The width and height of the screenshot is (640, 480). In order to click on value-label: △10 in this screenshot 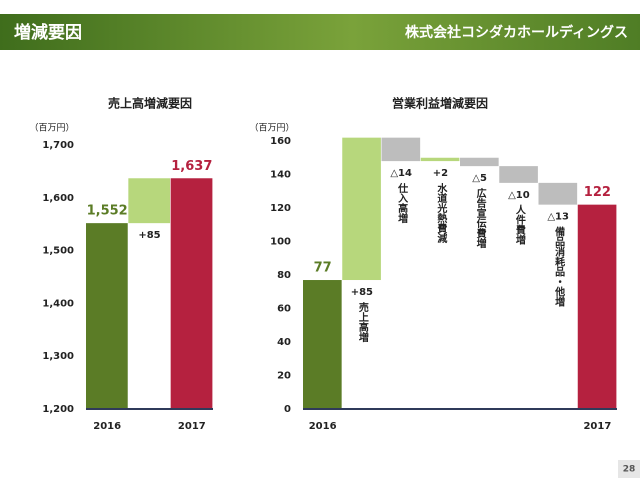, I will do `click(519, 195)`.